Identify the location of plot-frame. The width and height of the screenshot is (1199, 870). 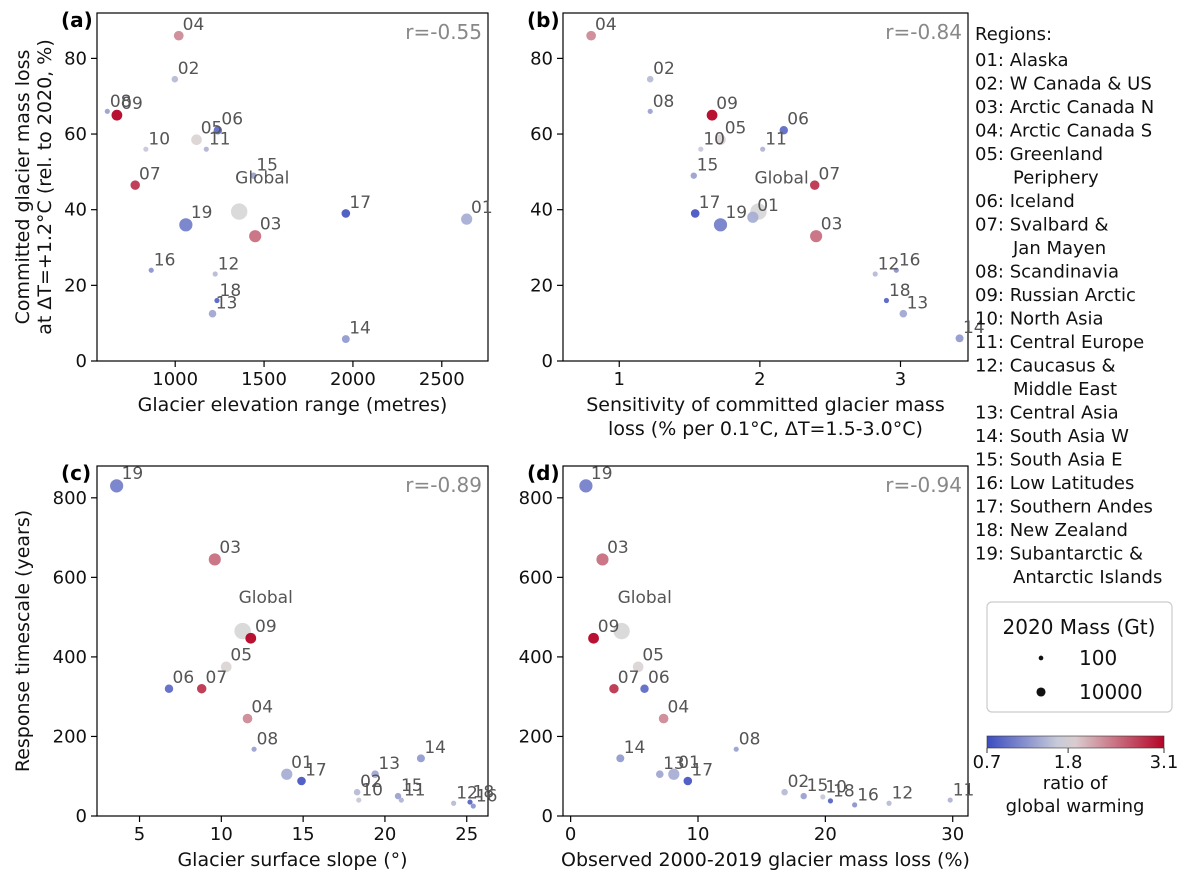
(765, 641).